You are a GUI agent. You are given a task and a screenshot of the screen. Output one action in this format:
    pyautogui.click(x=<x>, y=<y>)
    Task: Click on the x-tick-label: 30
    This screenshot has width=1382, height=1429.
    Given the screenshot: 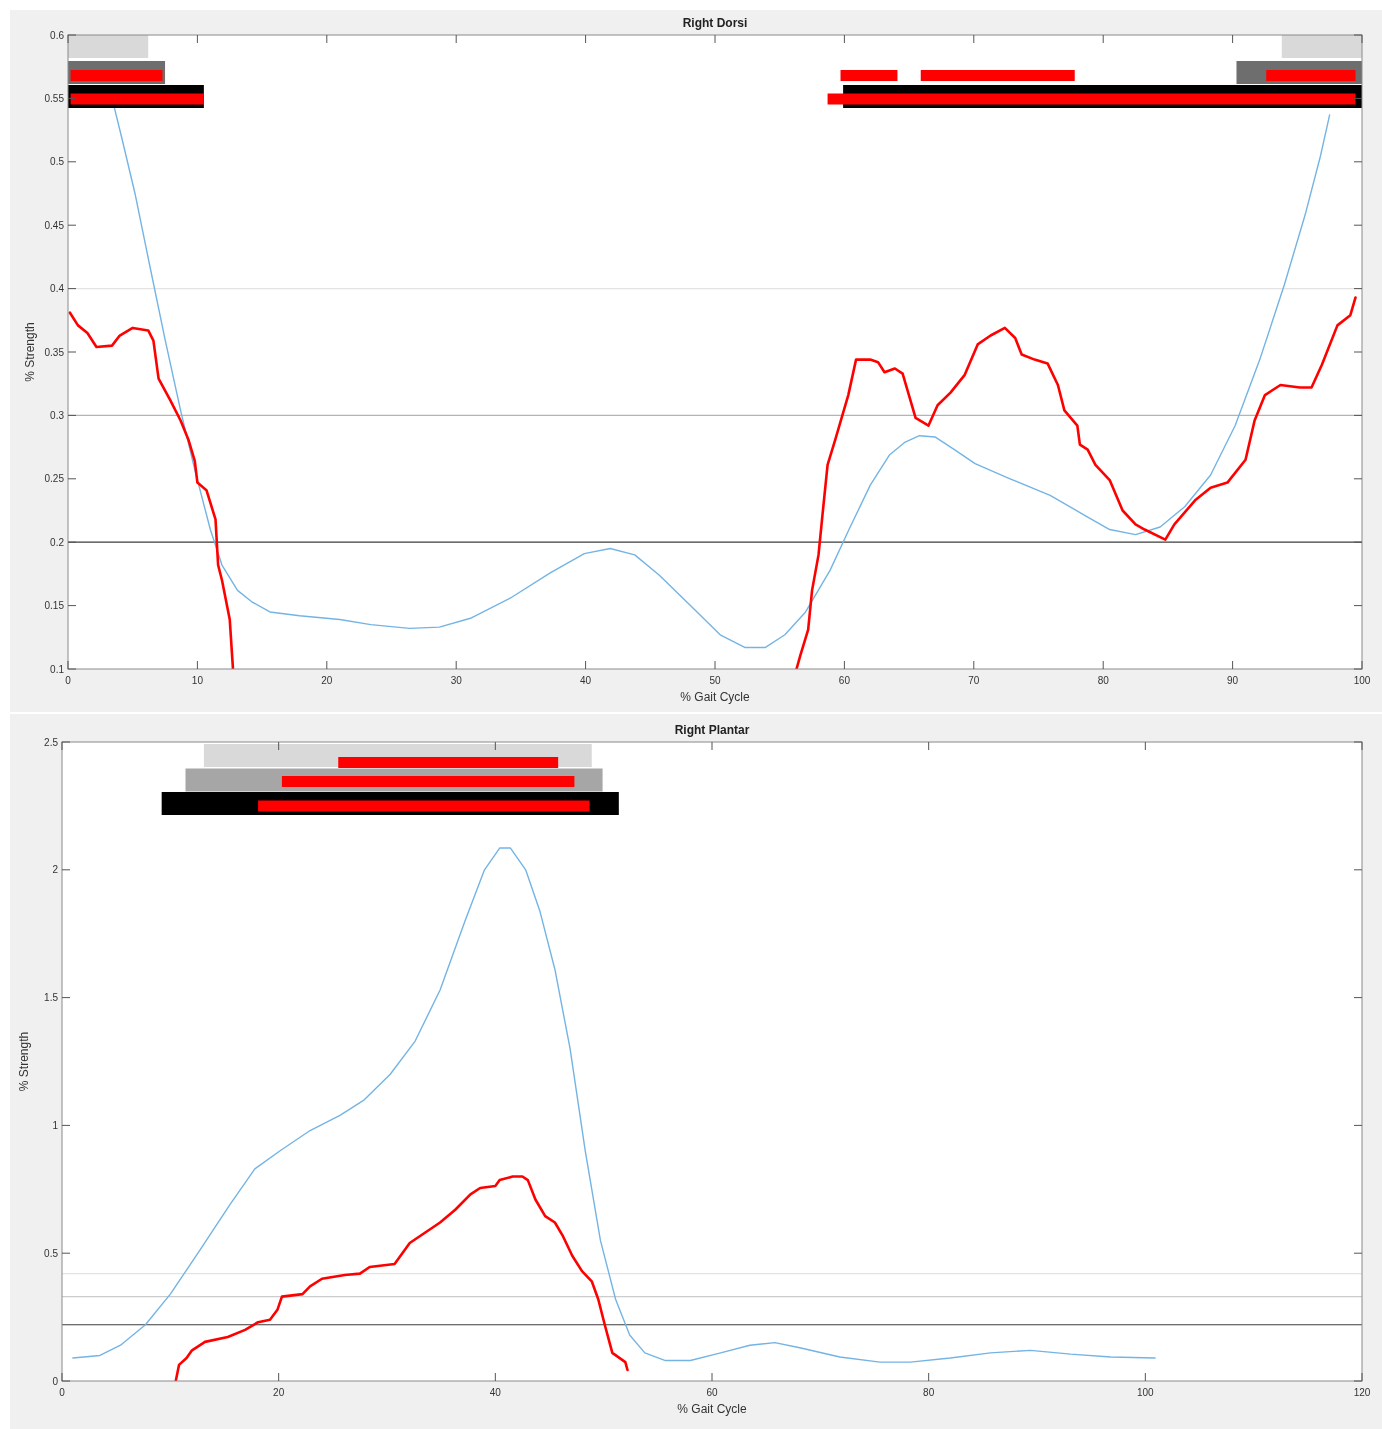 What is the action you would take?
    pyautogui.click(x=456, y=680)
    